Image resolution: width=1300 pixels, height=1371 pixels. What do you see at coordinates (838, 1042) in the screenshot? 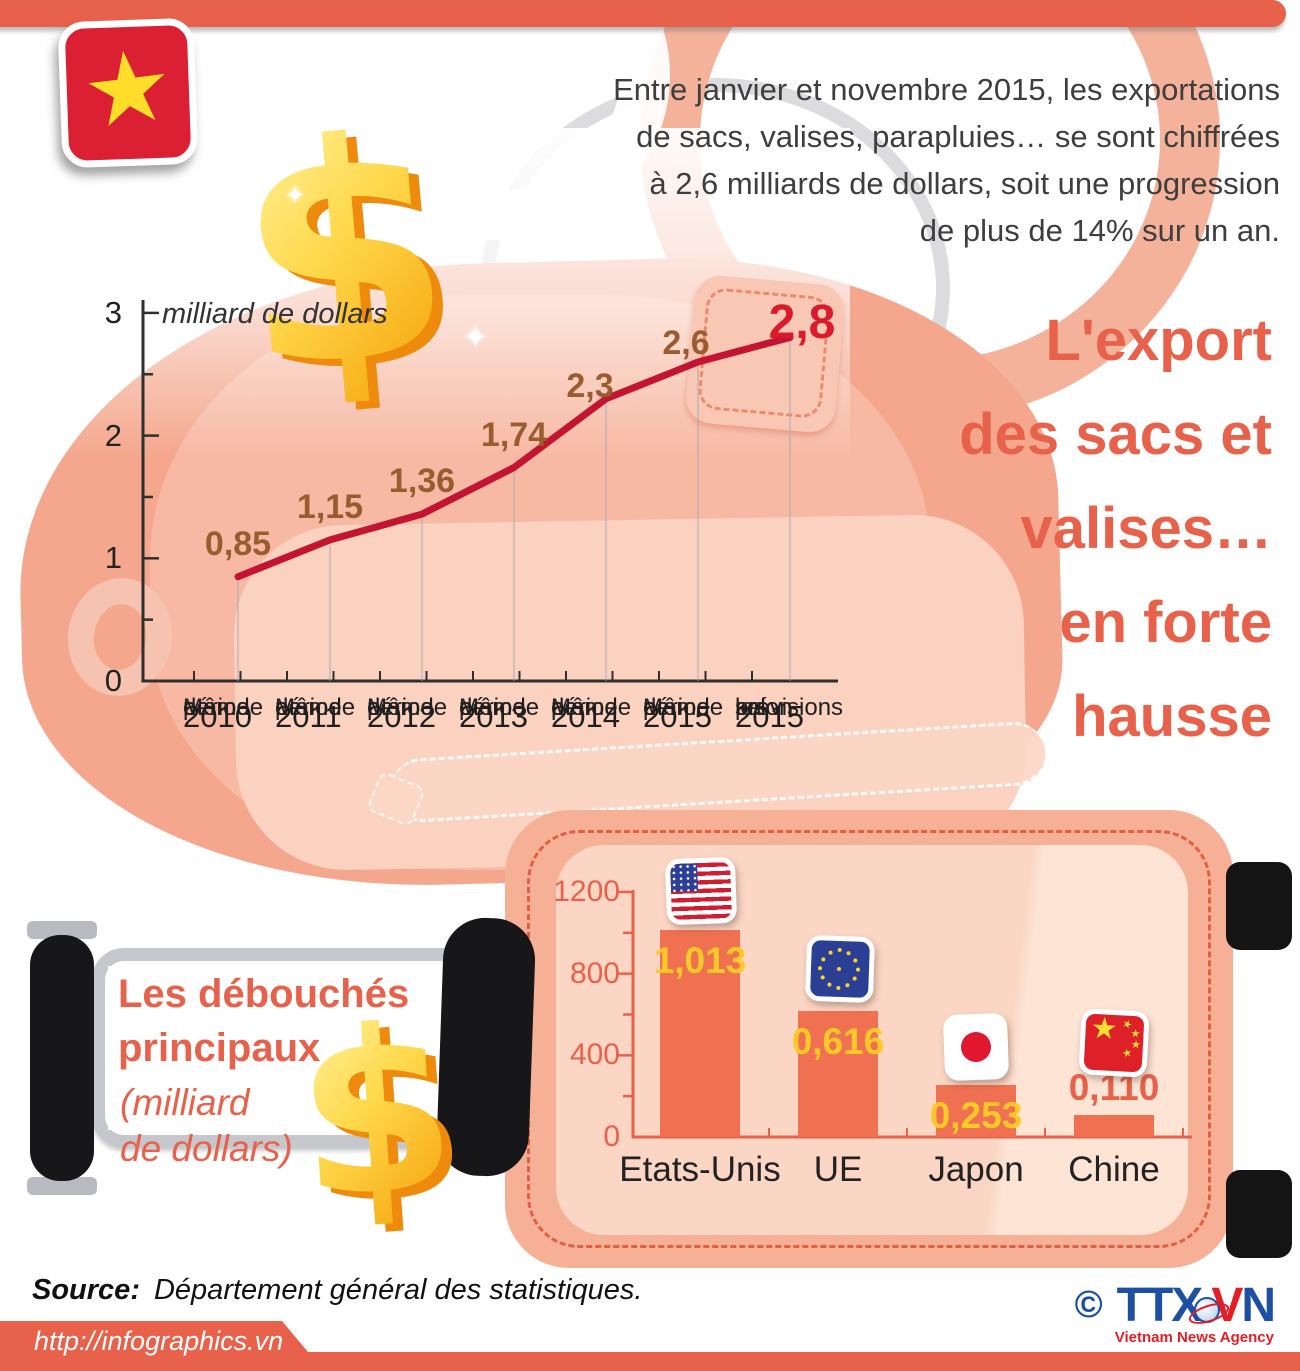
I see `bar-value-label: 0,616` at bounding box center [838, 1042].